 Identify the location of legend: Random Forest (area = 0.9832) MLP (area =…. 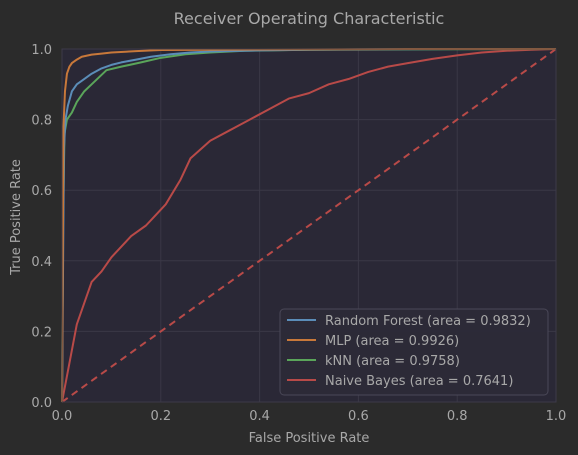
(414, 352).